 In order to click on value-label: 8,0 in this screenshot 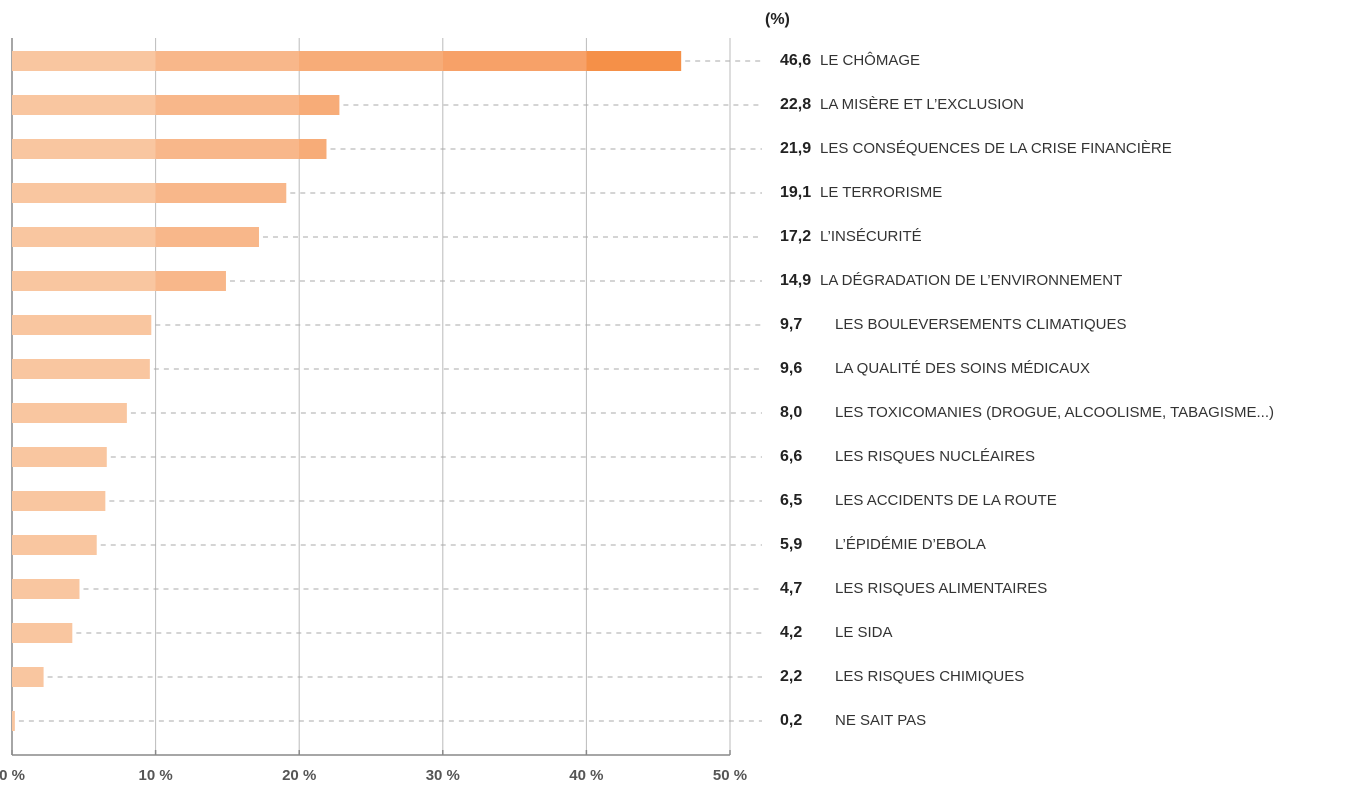, I will do `click(791, 412)`.